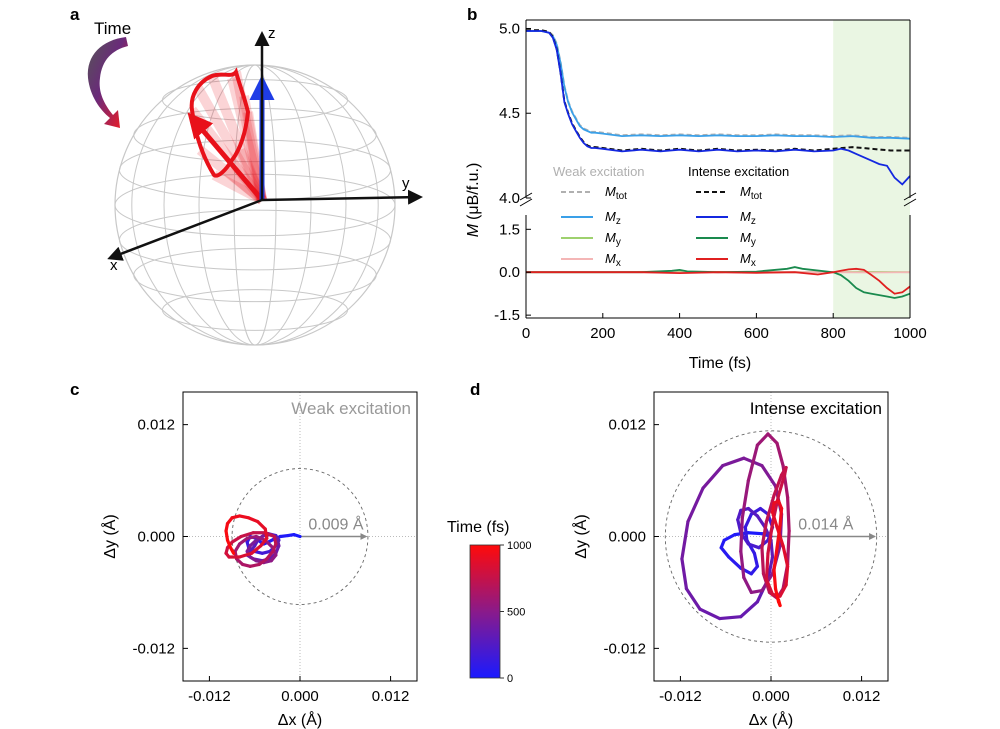 Image resolution: width=1000 pixels, height=729 pixels. I want to click on y-lower-tick-label-0: -1.5, so click(507, 315).